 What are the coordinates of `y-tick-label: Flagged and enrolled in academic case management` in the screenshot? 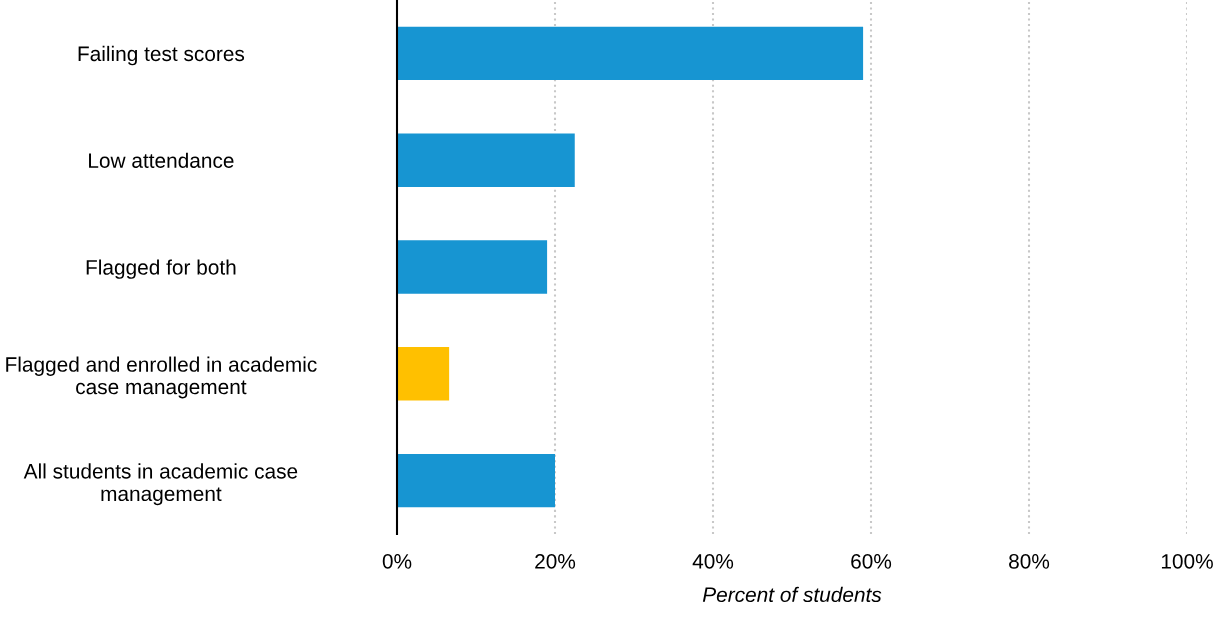 It's located at (161, 377).